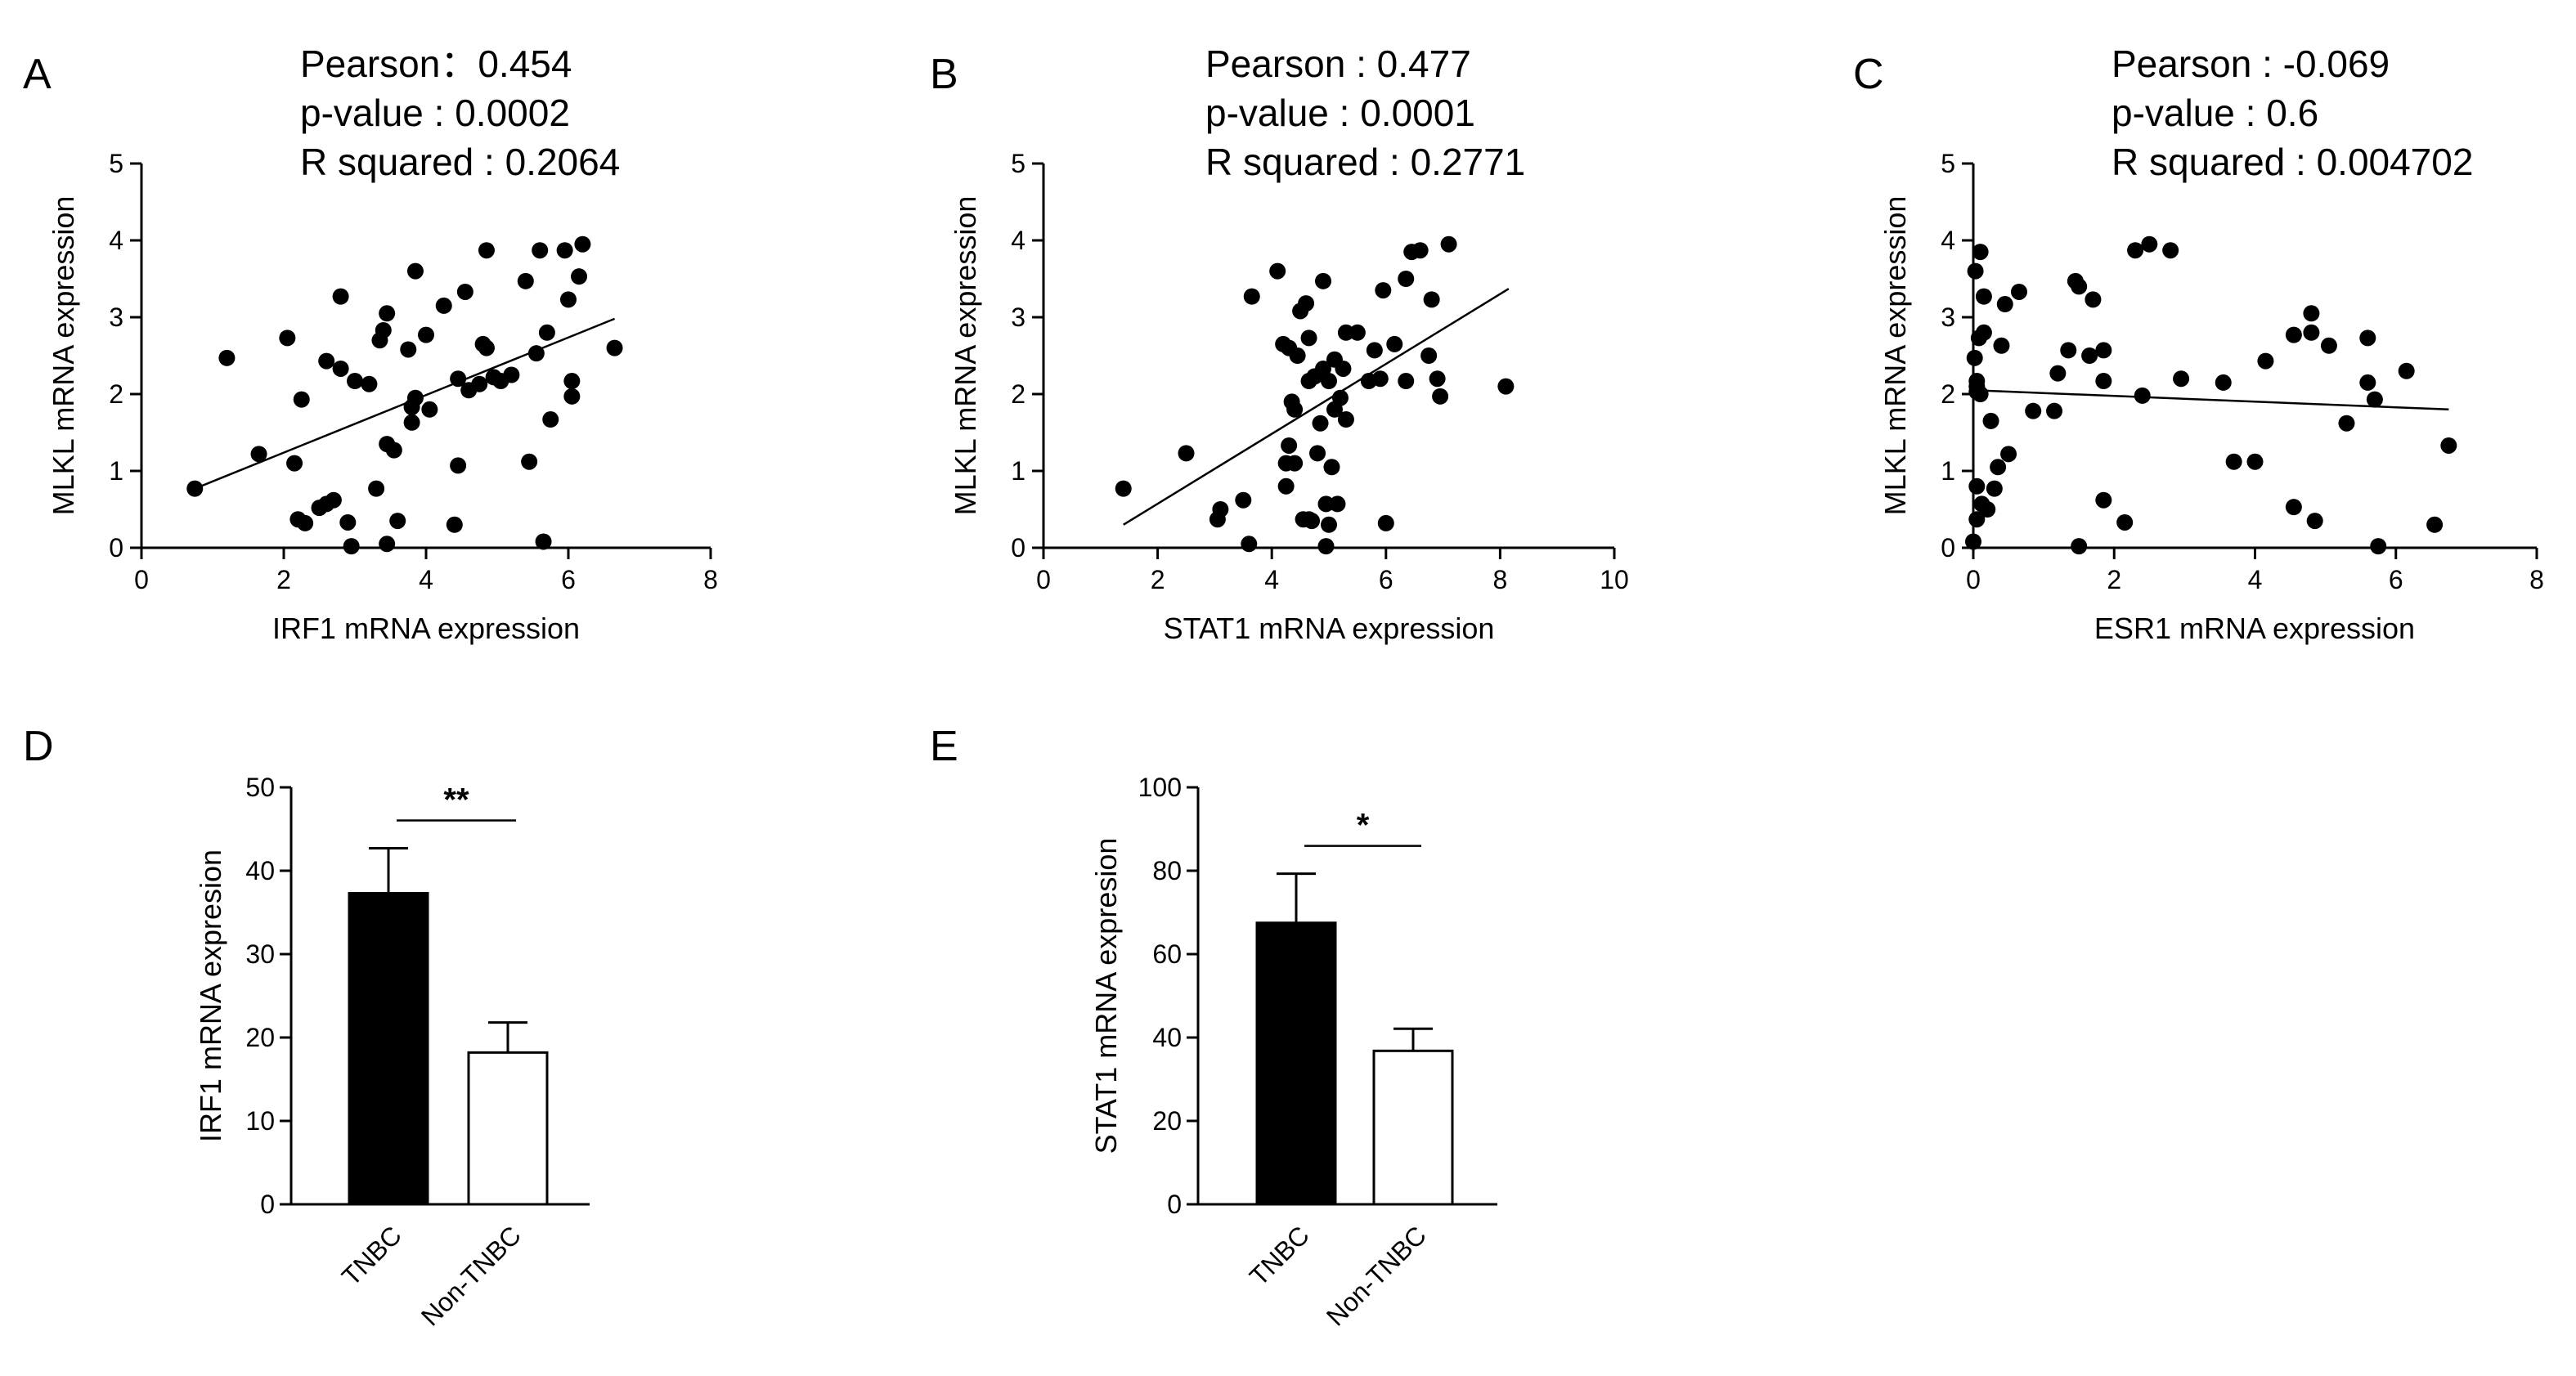 The height and width of the screenshot is (1376, 2576). I want to click on panel-c-stat-pearson: Pearson : -0.069, so click(2251, 64).